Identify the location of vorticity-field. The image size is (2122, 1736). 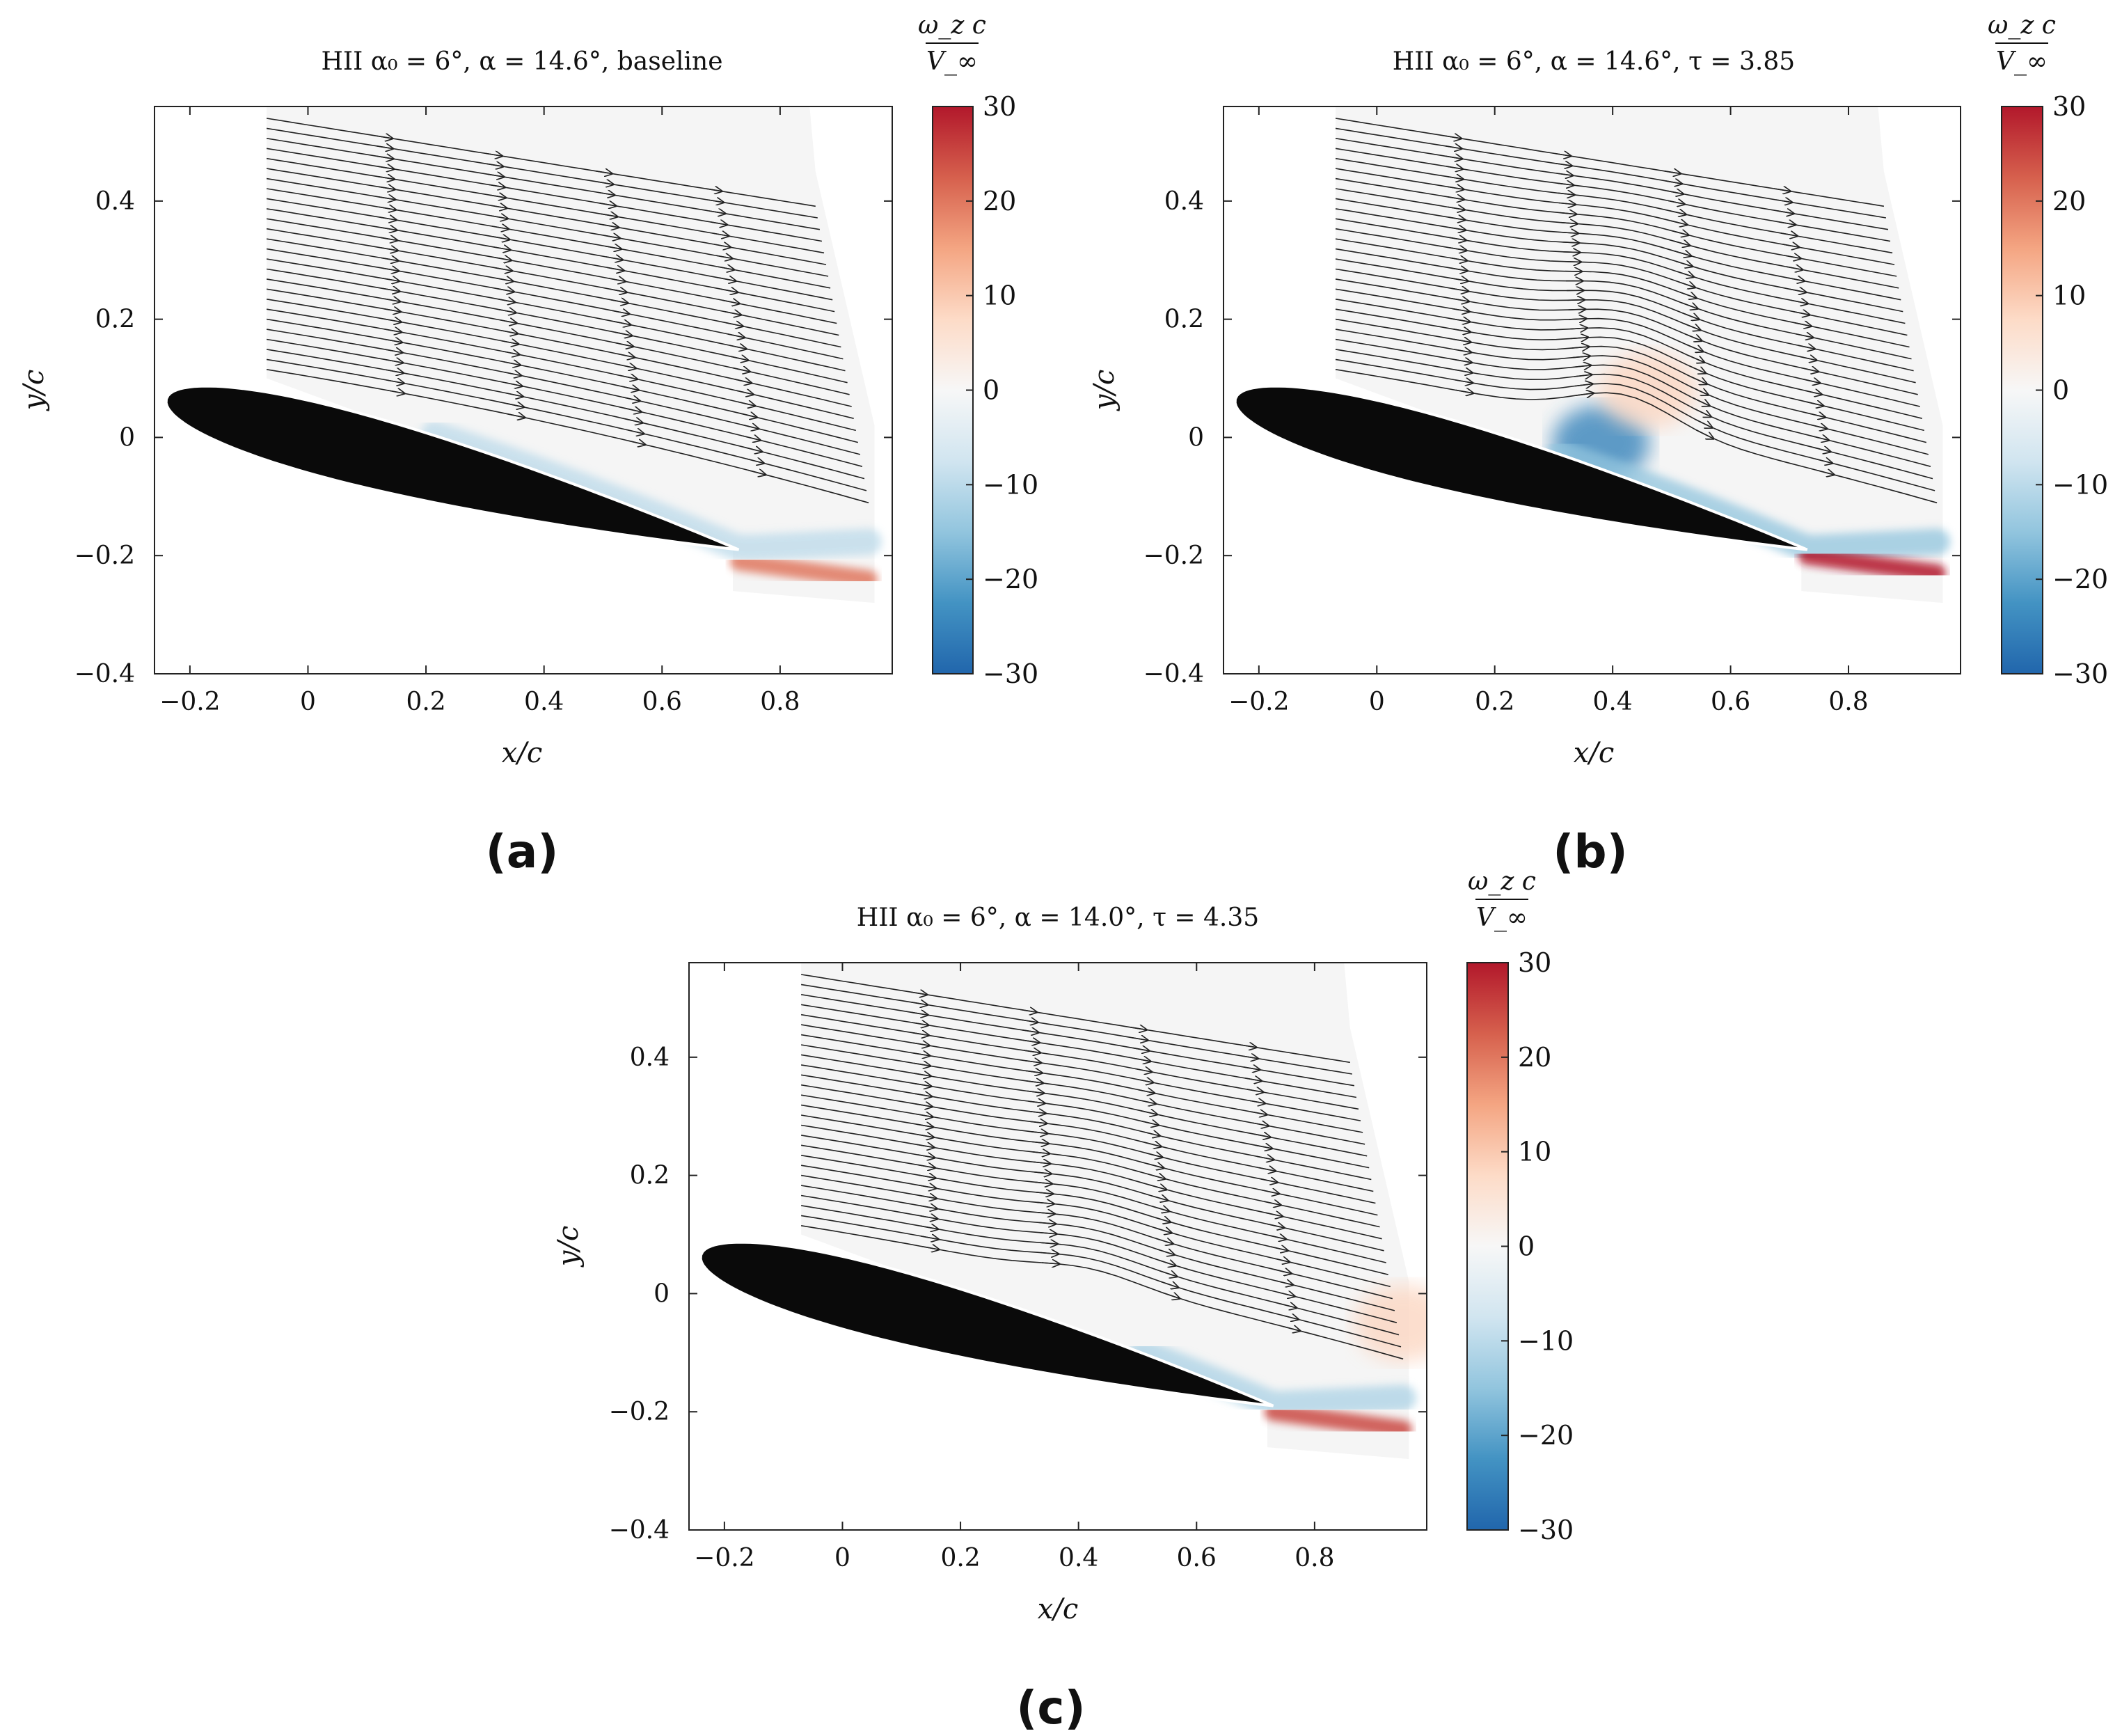
(1063, 1211).